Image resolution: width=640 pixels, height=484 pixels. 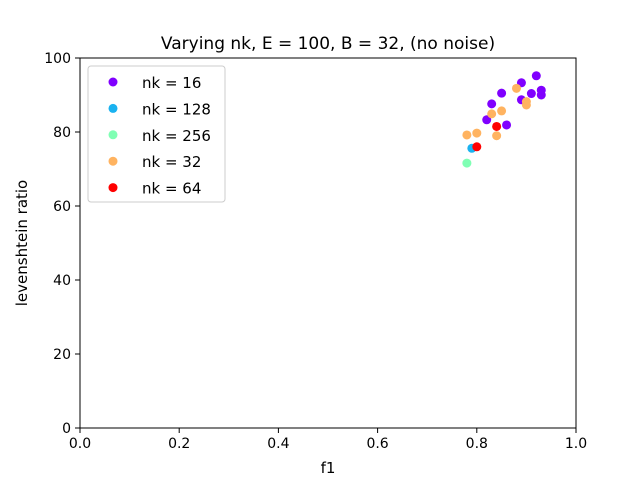 I want to click on legend-label: nk = 16, so click(x=171, y=83).